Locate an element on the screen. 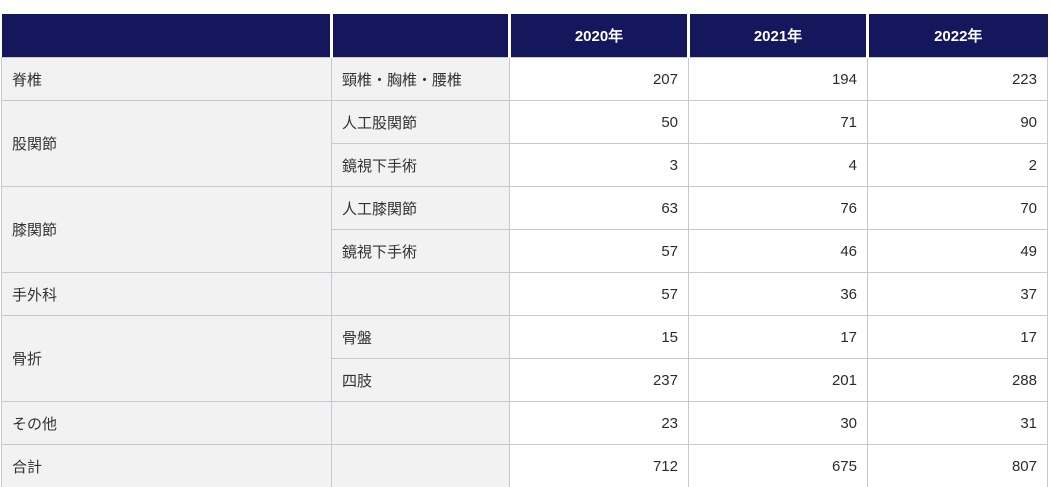  category-cell: 合計 is located at coordinates (166, 465).